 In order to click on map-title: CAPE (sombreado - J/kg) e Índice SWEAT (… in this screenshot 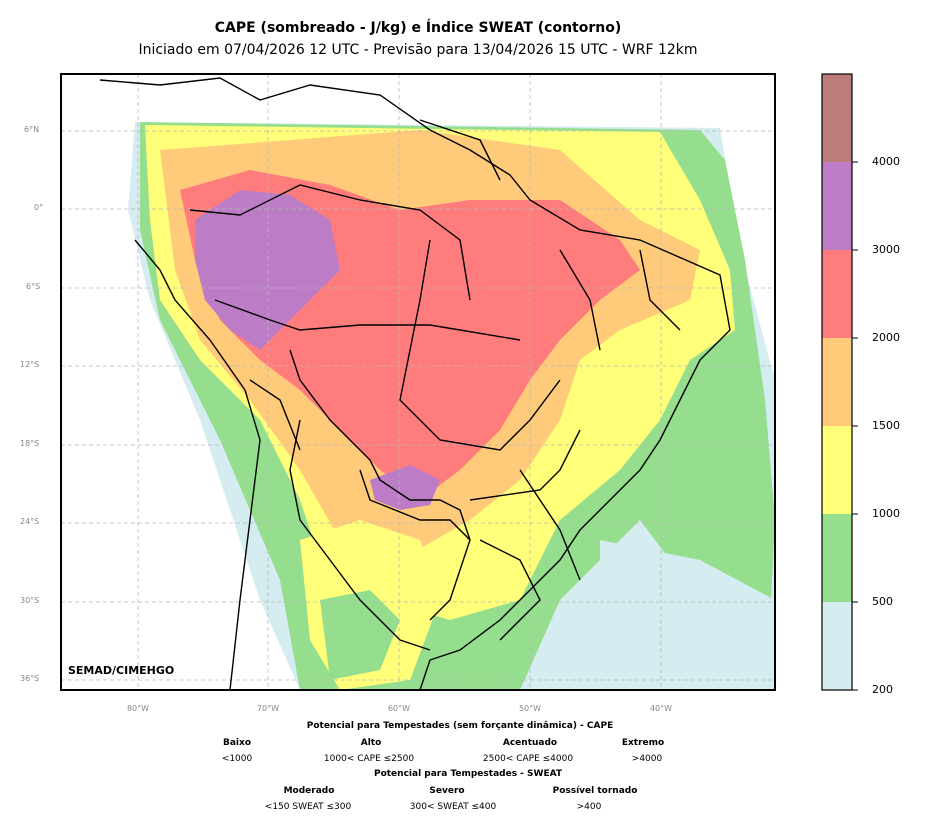, I will do `click(418, 28)`.